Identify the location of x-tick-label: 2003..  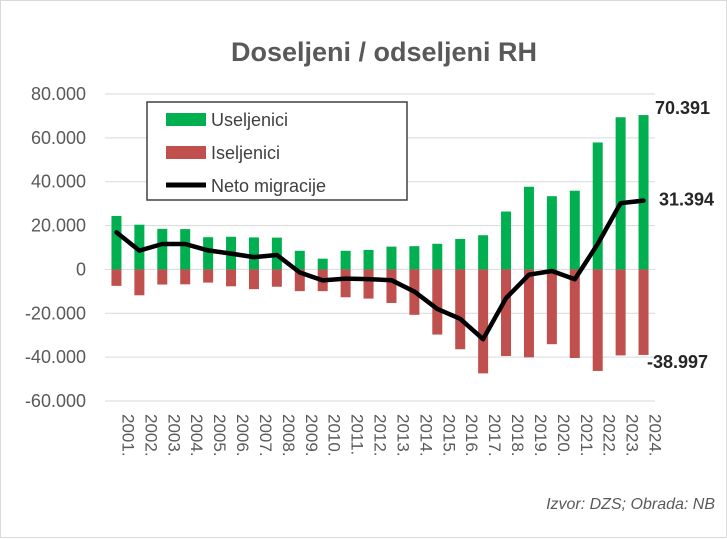
(173, 435).